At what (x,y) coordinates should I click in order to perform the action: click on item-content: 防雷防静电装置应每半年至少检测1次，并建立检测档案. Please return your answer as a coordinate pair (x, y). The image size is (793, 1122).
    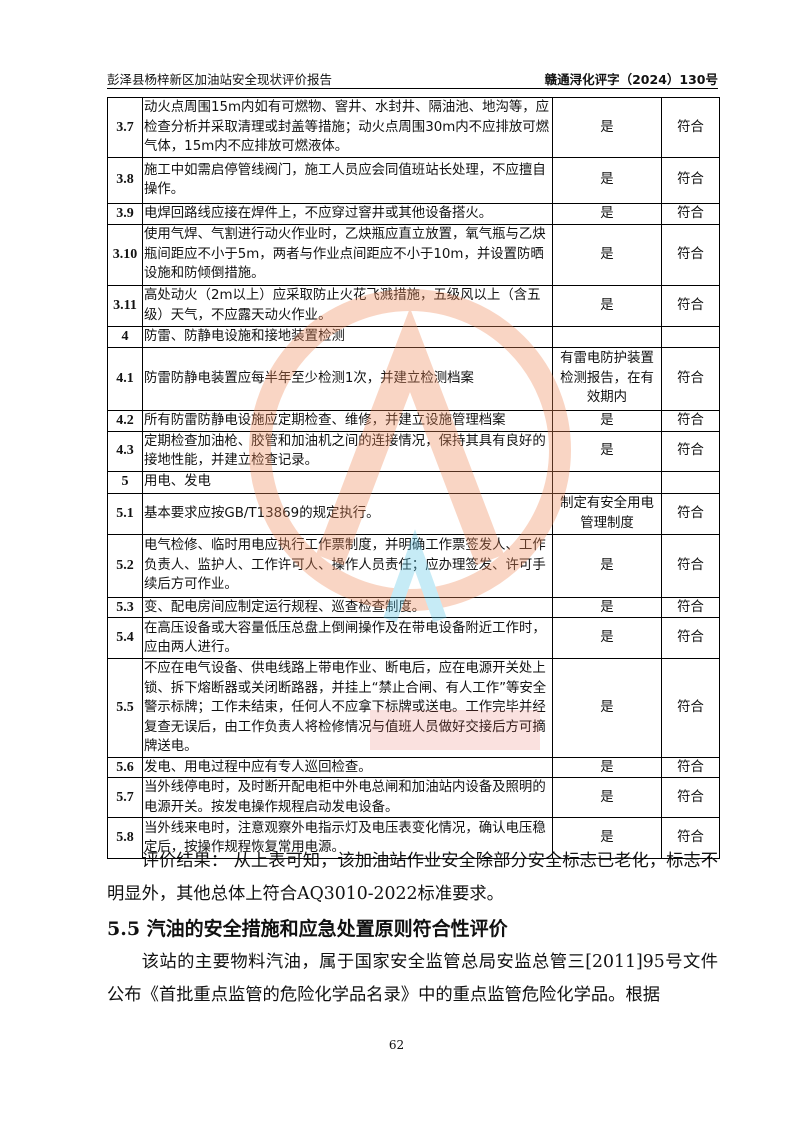
    Looking at the image, I should click on (347, 378).